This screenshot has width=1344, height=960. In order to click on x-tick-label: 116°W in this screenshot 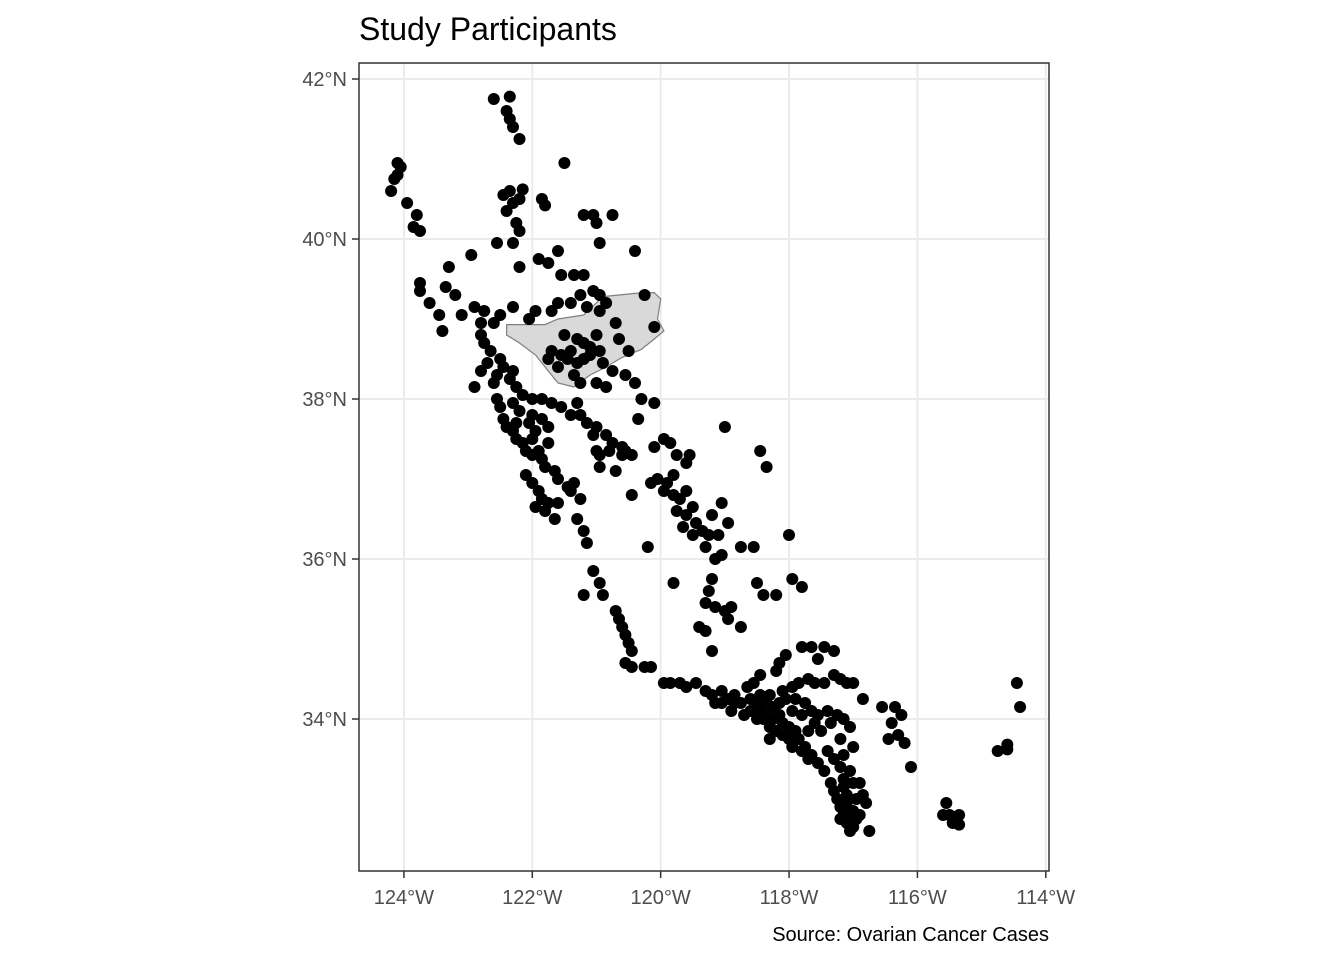, I will do `click(917, 898)`.